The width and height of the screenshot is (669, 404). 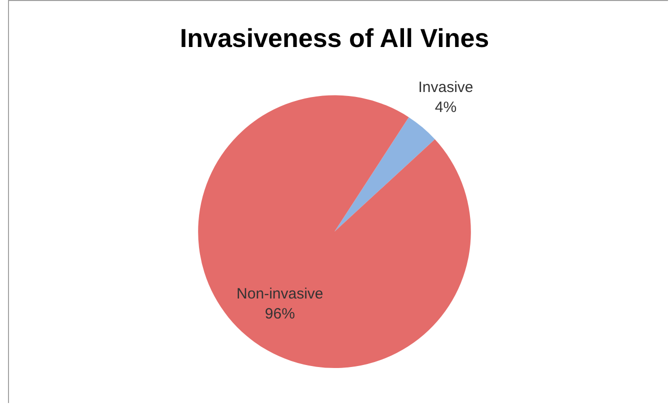 What do you see at coordinates (445, 107) in the screenshot?
I see `data-label: 4%` at bounding box center [445, 107].